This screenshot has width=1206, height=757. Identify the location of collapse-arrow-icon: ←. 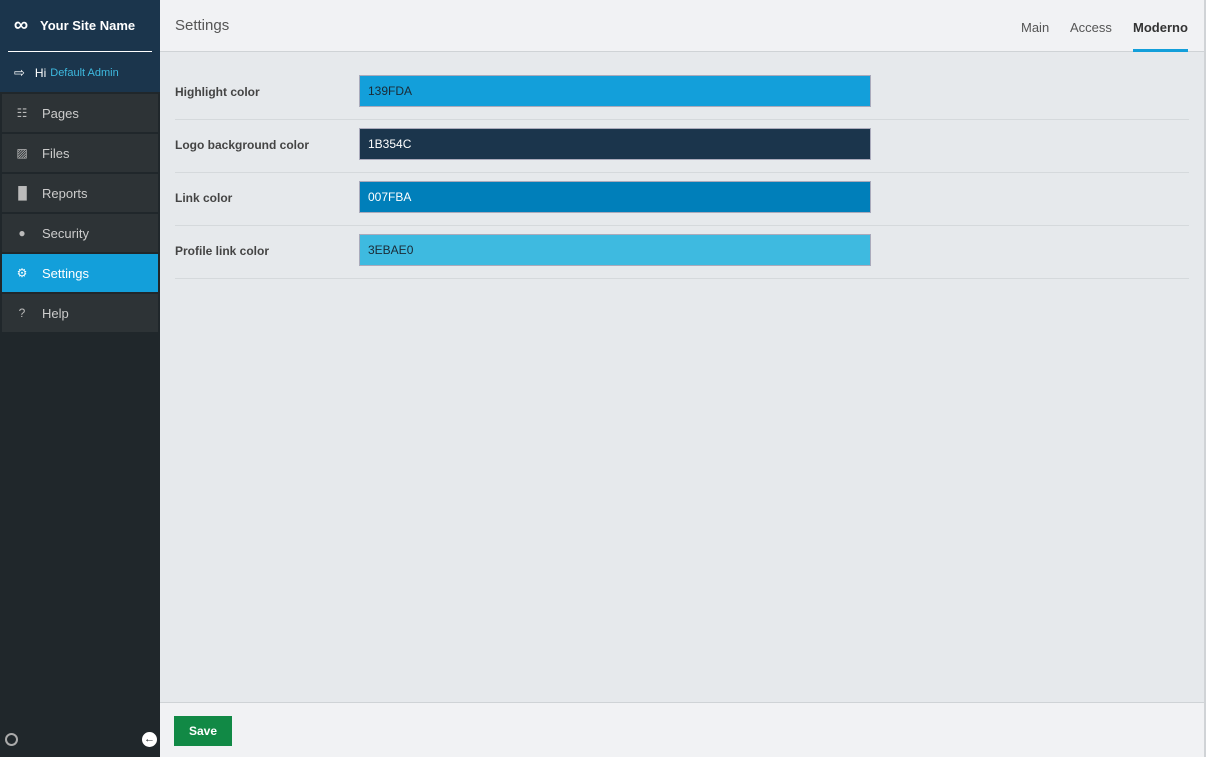
(149, 739).